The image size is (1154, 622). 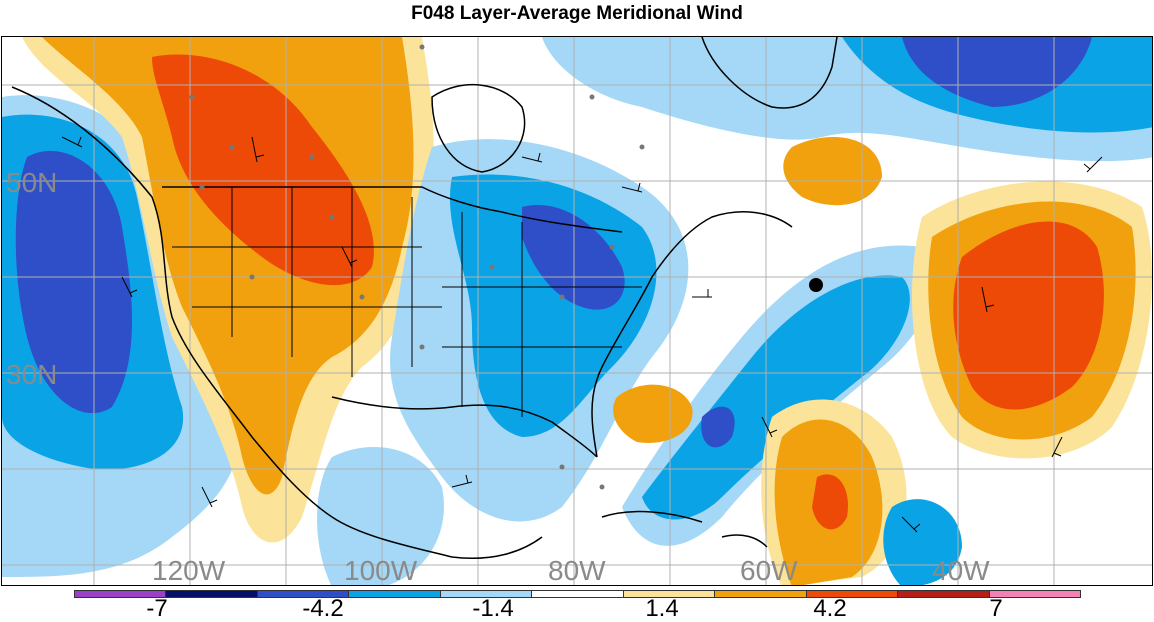 I want to click on subtropical-north-patch, so click(x=653, y=413).